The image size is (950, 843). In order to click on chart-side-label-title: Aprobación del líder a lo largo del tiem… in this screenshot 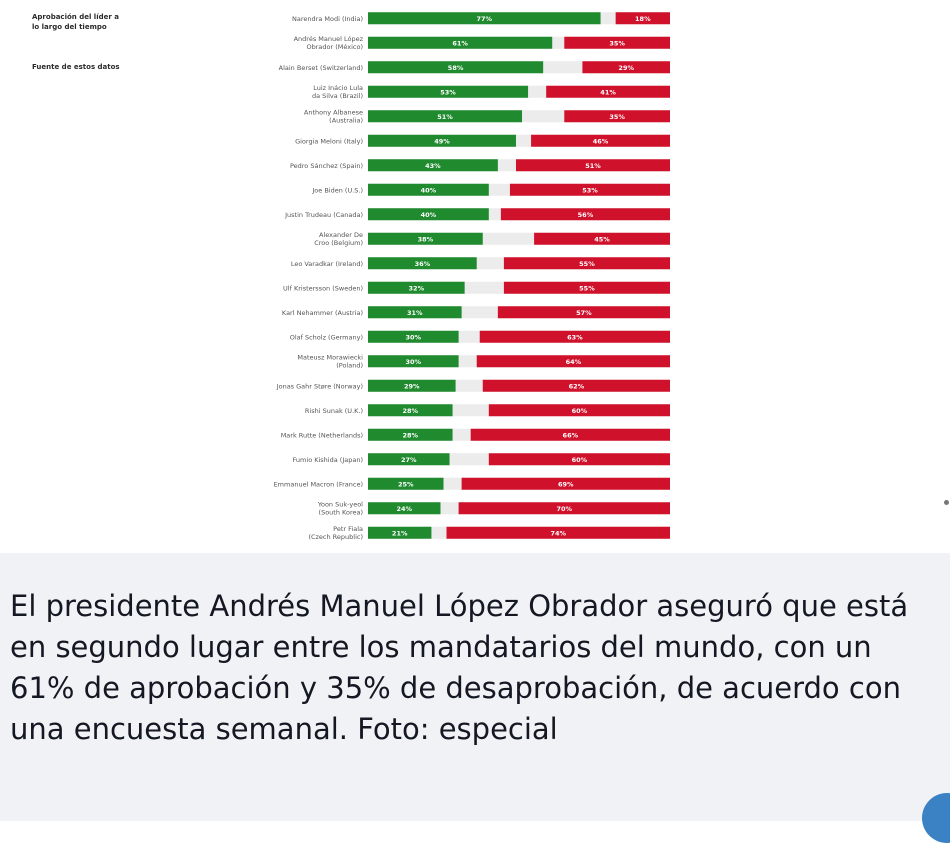, I will do `click(92, 22)`.